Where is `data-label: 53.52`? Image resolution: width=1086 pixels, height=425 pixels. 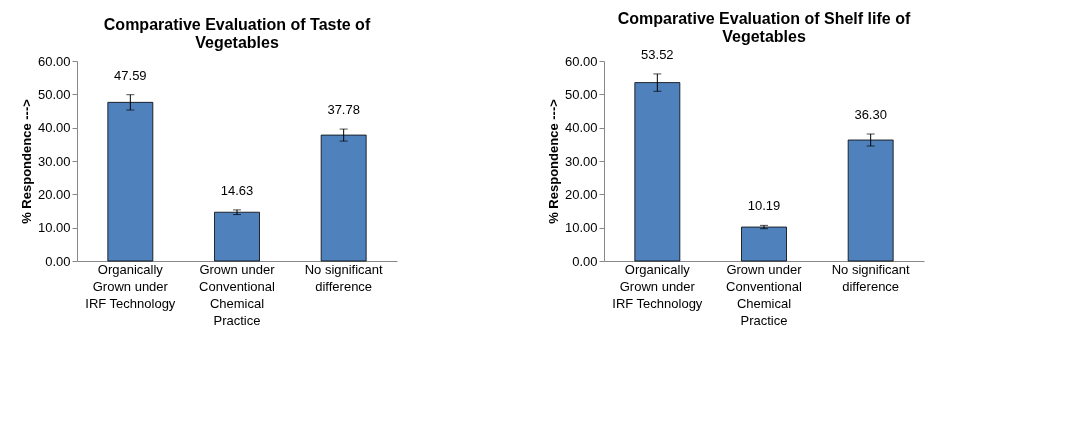
data-label: 53.52 is located at coordinates (657, 54).